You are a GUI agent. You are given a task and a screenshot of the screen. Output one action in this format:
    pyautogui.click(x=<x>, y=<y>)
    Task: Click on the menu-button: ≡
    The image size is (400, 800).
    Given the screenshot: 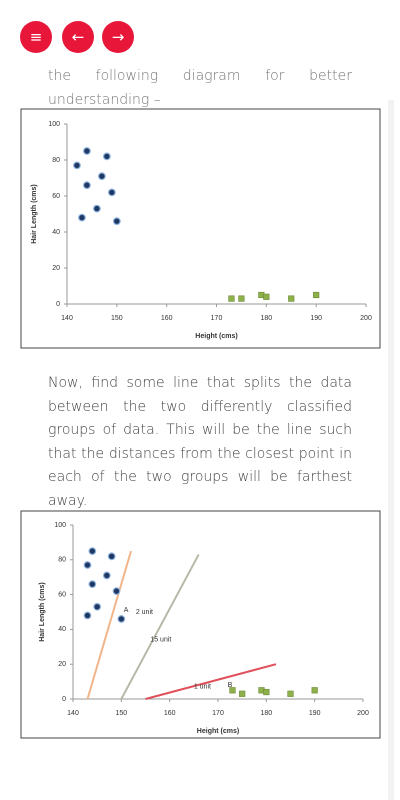 What is the action you would take?
    pyautogui.click(x=36, y=37)
    